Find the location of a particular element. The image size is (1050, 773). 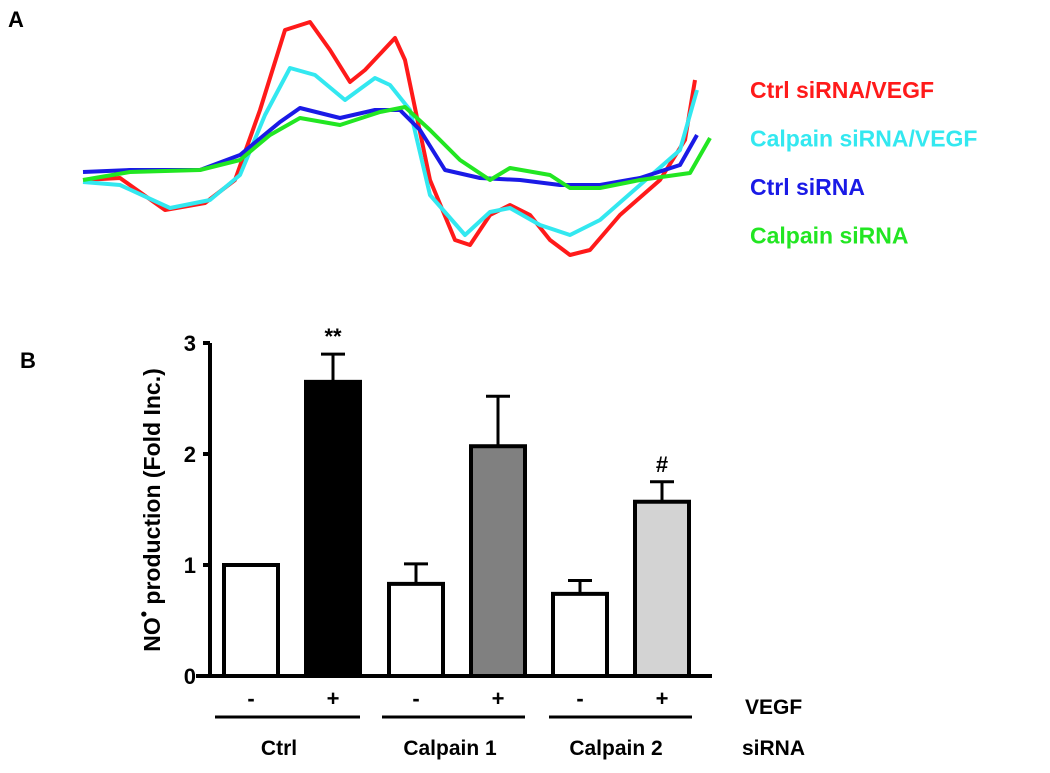

y-tick-label: 1 is located at coordinates (190, 565).